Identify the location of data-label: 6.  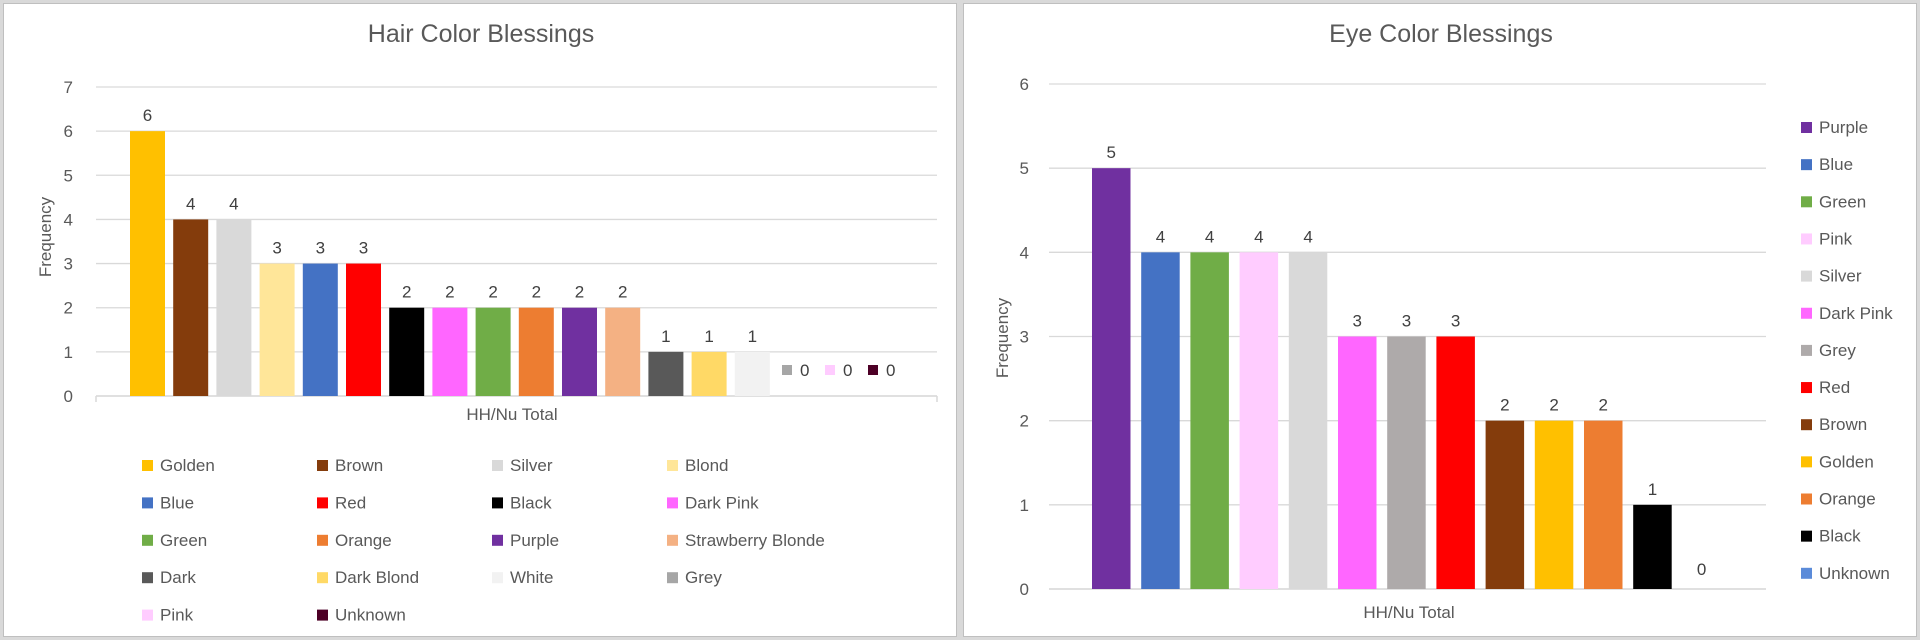
(147, 115).